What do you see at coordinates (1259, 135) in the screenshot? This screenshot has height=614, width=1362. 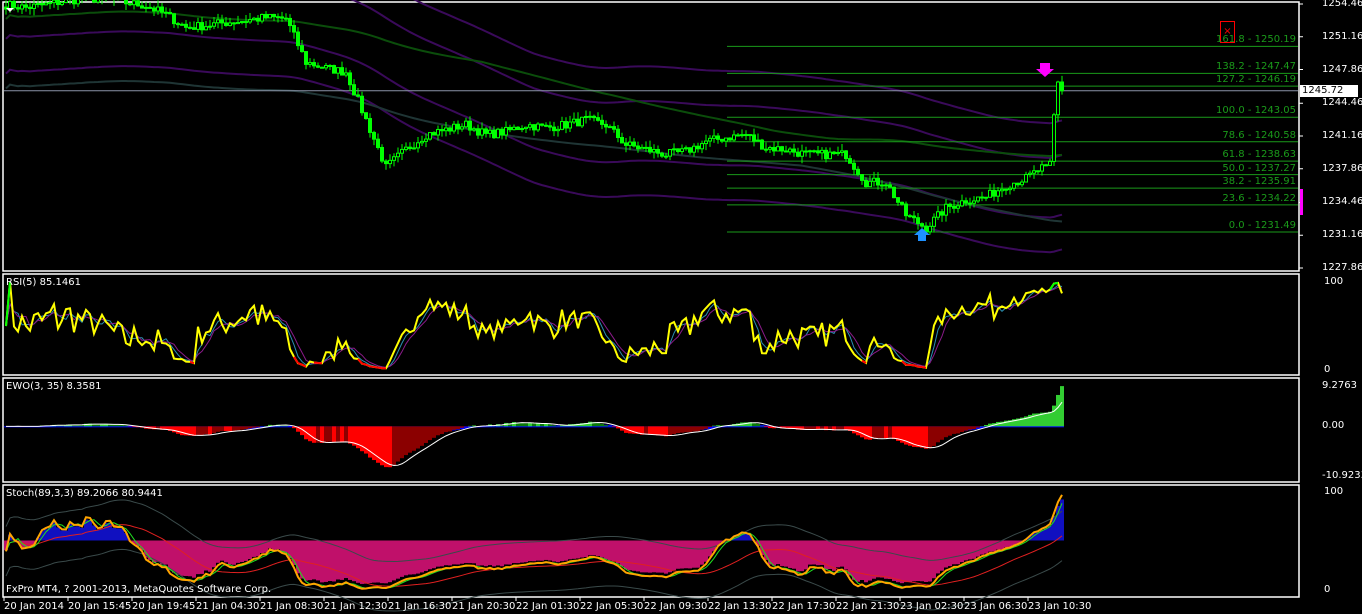 I see `fib-label: 78.6 - 1240.58` at bounding box center [1259, 135].